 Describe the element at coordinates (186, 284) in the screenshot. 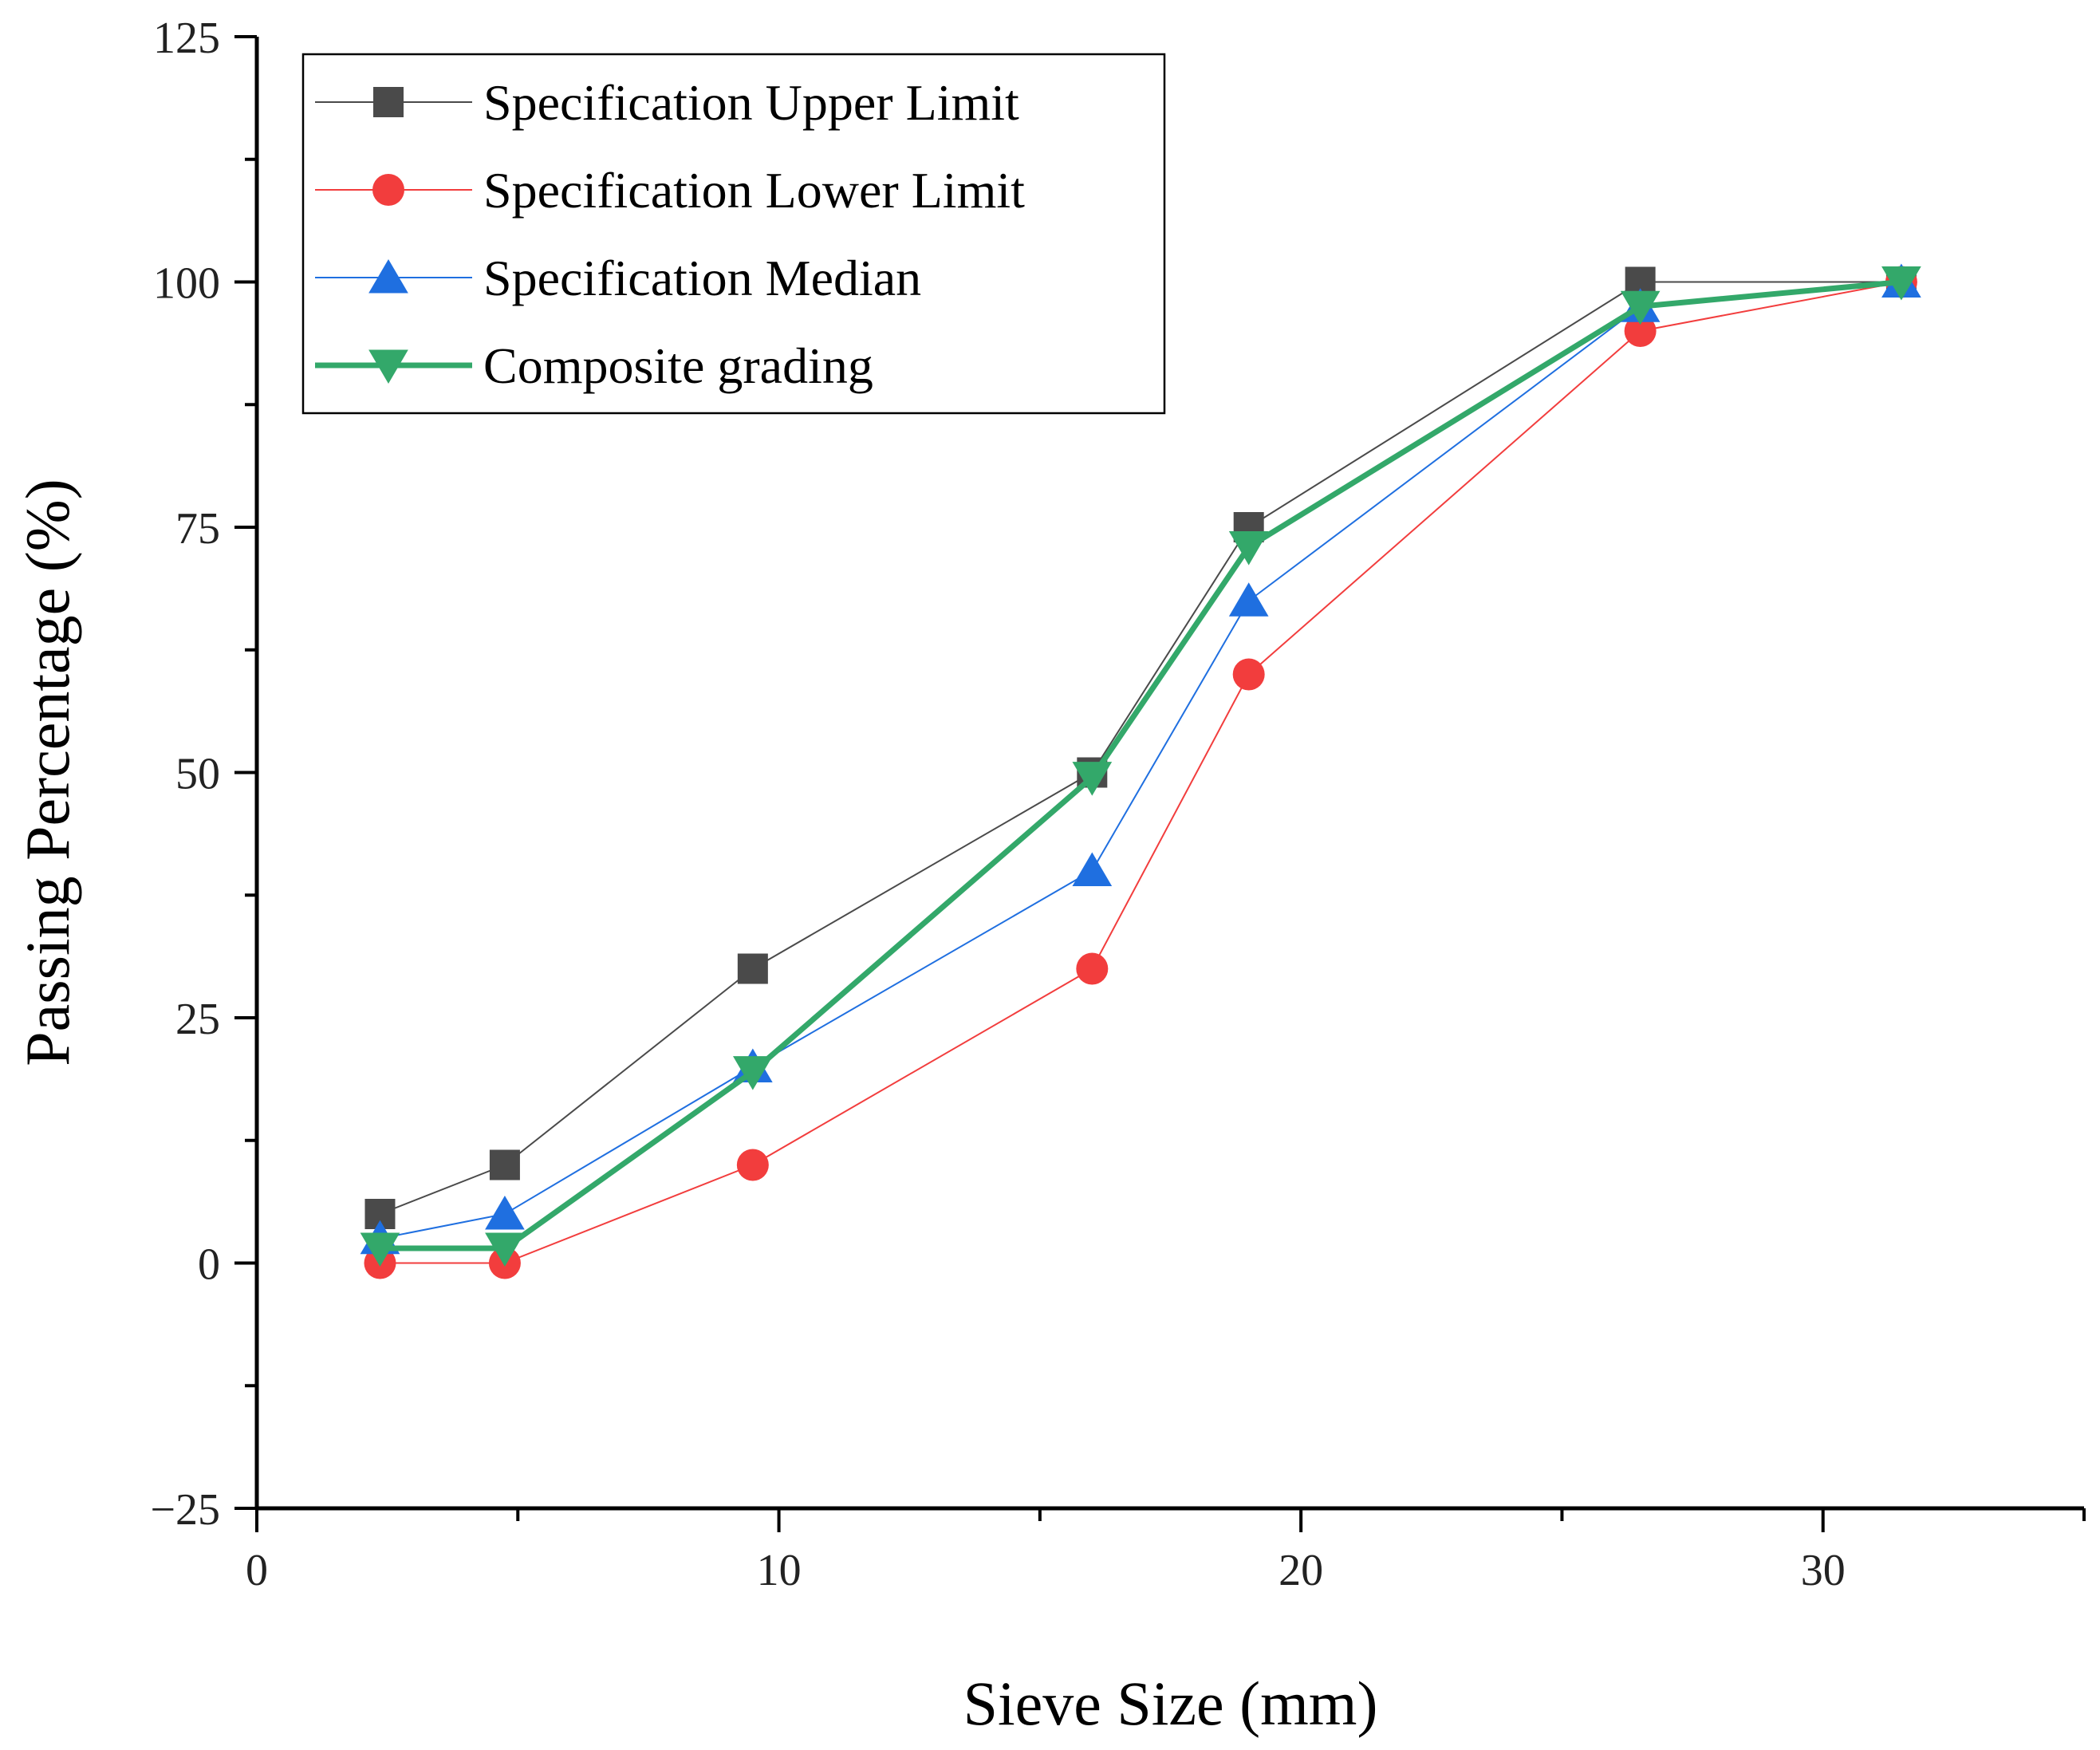

I see `y-tick-label: 100` at that location.